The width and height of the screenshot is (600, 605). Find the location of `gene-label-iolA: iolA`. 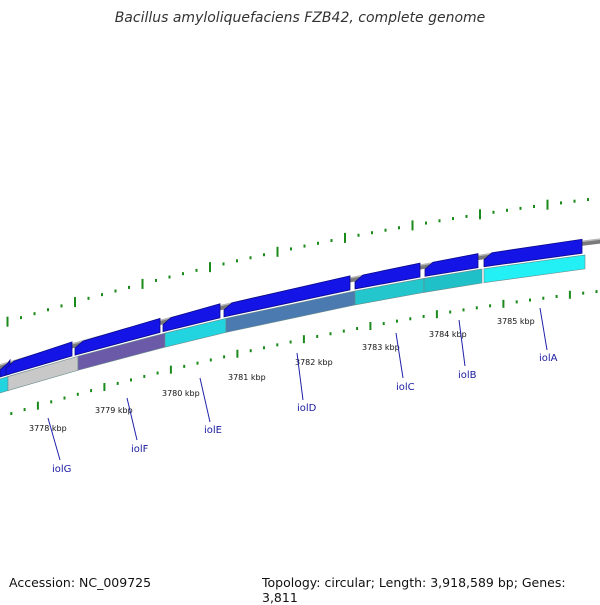

gene-label-iolA: iolA is located at coordinates (548, 358).